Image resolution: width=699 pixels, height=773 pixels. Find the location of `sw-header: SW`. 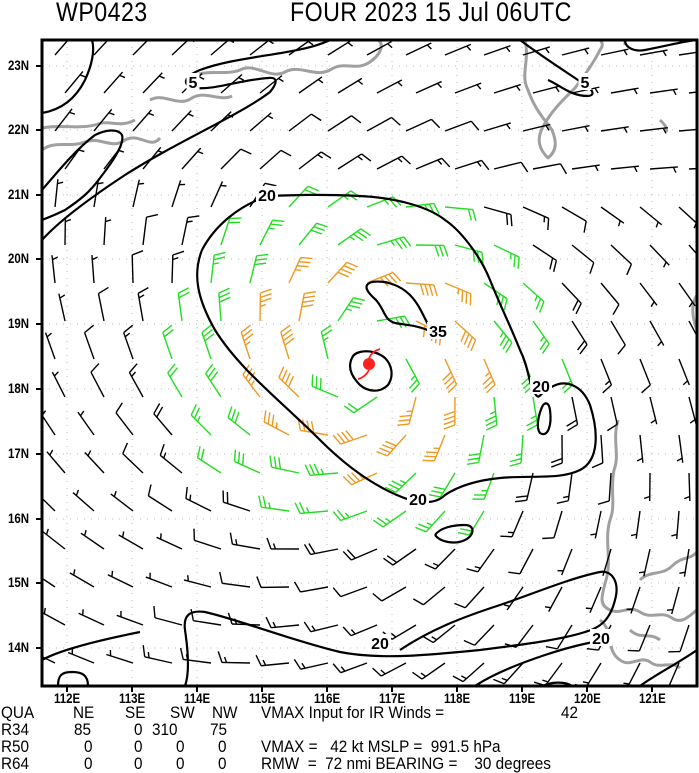

sw-header: SW is located at coordinates (182, 712).